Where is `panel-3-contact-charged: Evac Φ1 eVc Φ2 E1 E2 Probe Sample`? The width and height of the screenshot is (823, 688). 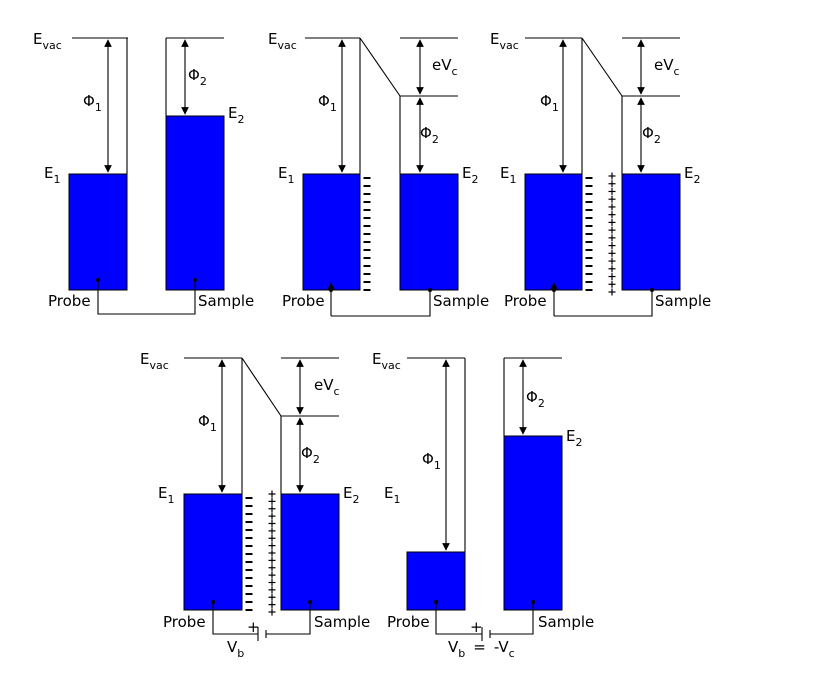 panel-3-contact-charged: Evac Φ1 eVc Φ2 E1 E2 Probe Sample is located at coordinates (600, 173).